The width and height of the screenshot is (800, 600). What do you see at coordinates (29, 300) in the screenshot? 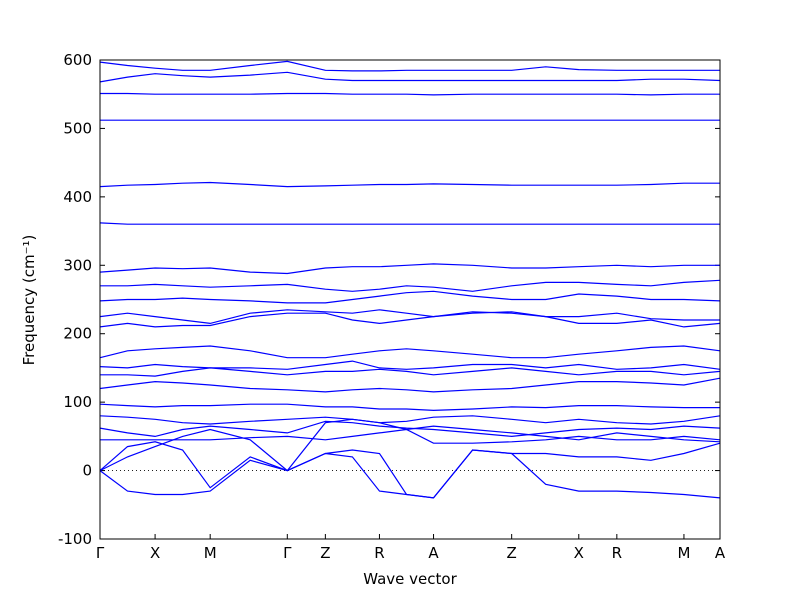
I see `y-axis-label: Frequency (cm⁻¹)` at bounding box center [29, 300].